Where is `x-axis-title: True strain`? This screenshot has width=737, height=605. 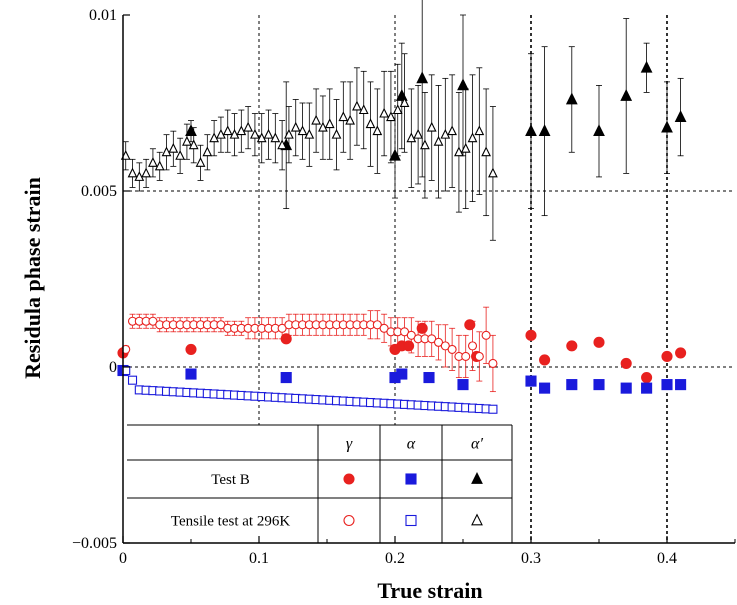 x-axis-title: True strain is located at coordinates (429, 590).